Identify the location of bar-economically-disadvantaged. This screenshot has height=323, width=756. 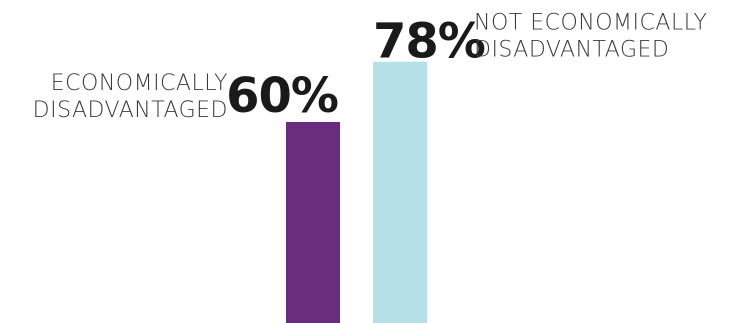
(313, 222).